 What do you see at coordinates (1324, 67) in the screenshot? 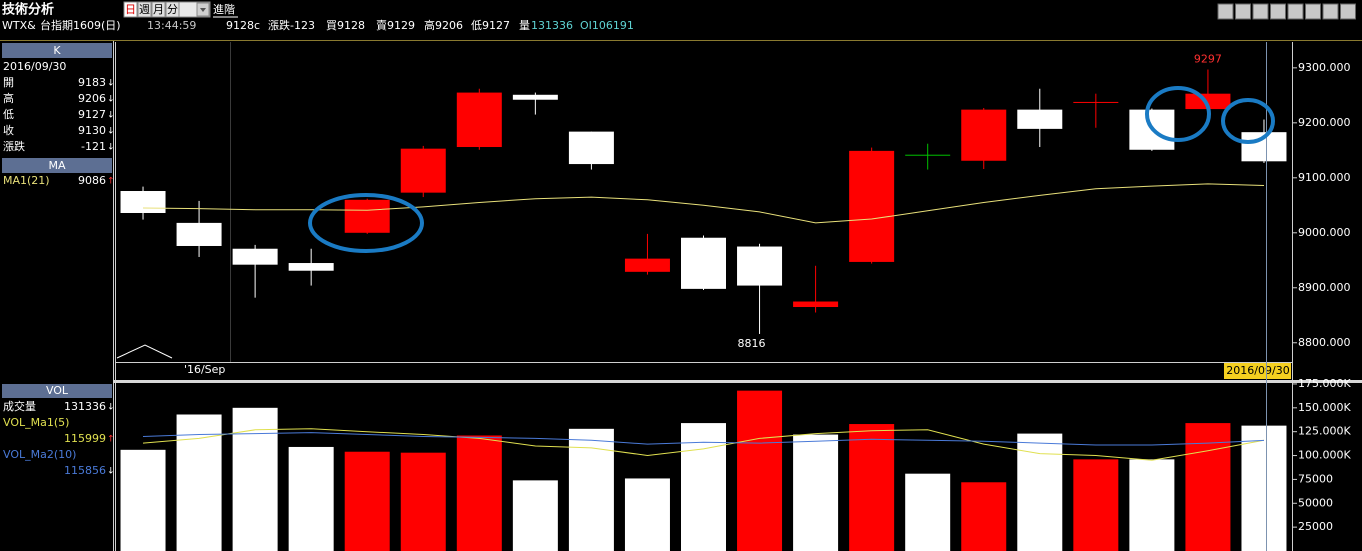
I see `y-tick-label: 9300.000` at bounding box center [1324, 67].